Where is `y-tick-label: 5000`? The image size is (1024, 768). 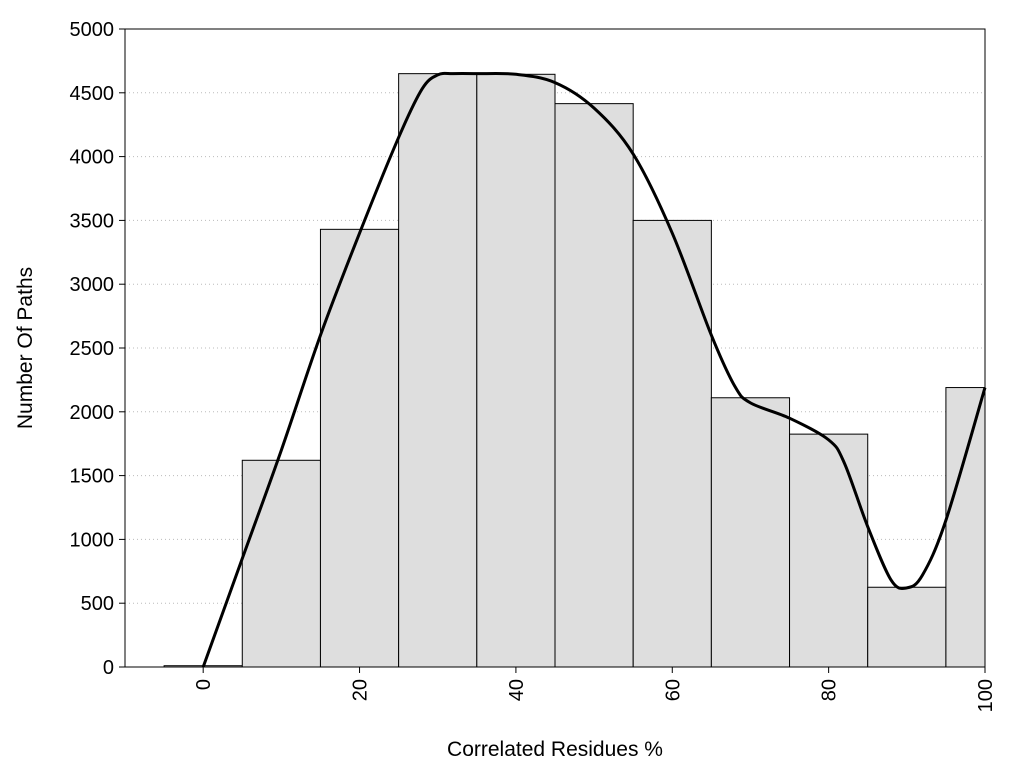 y-tick-label: 5000 is located at coordinates (92, 30).